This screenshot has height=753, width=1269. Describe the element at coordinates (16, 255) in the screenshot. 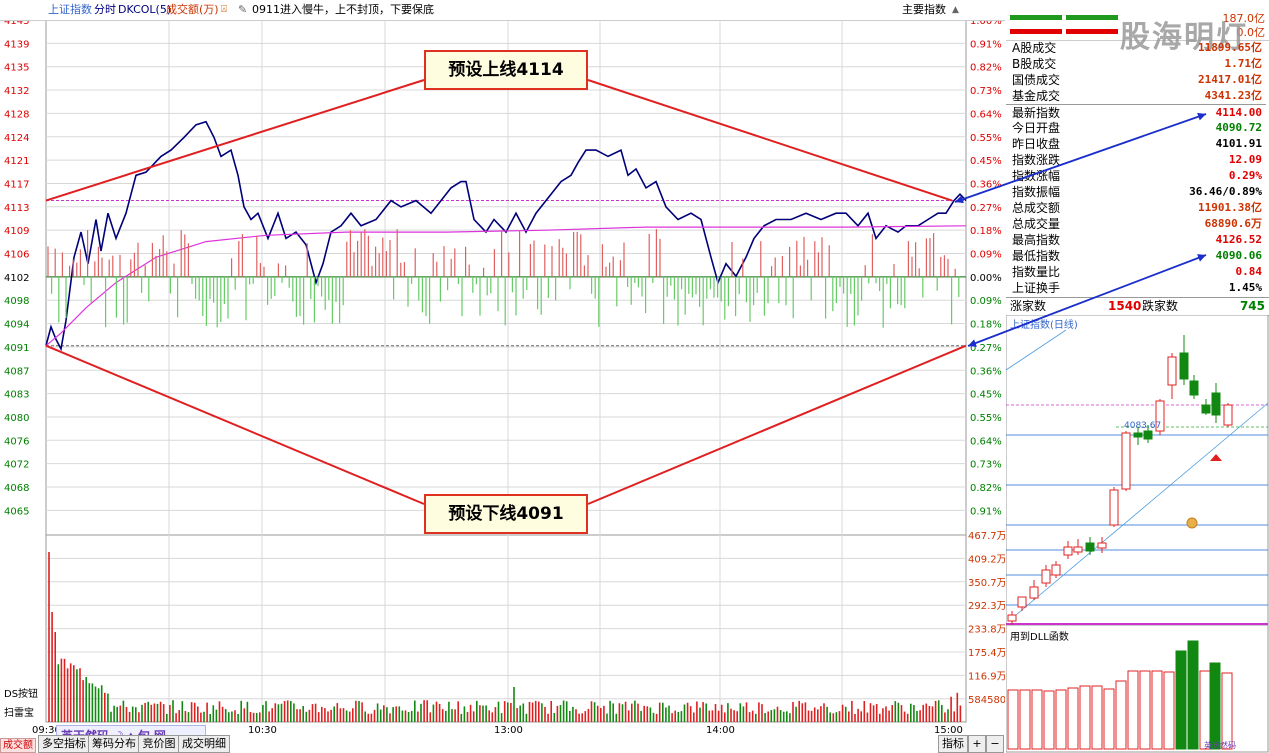

I see `price-tick-label: 4106` at that location.